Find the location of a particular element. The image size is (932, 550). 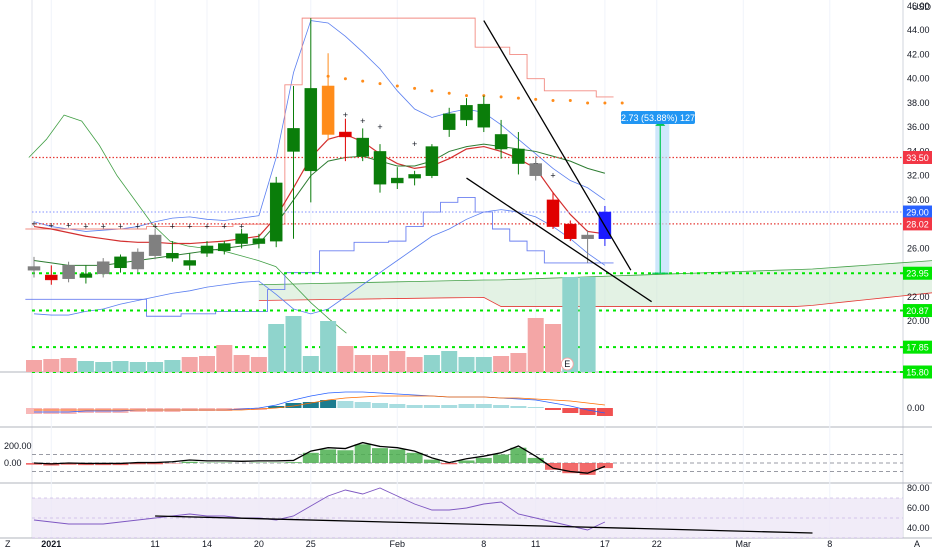

x-tick-label: 11 is located at coordinates (154, 544).